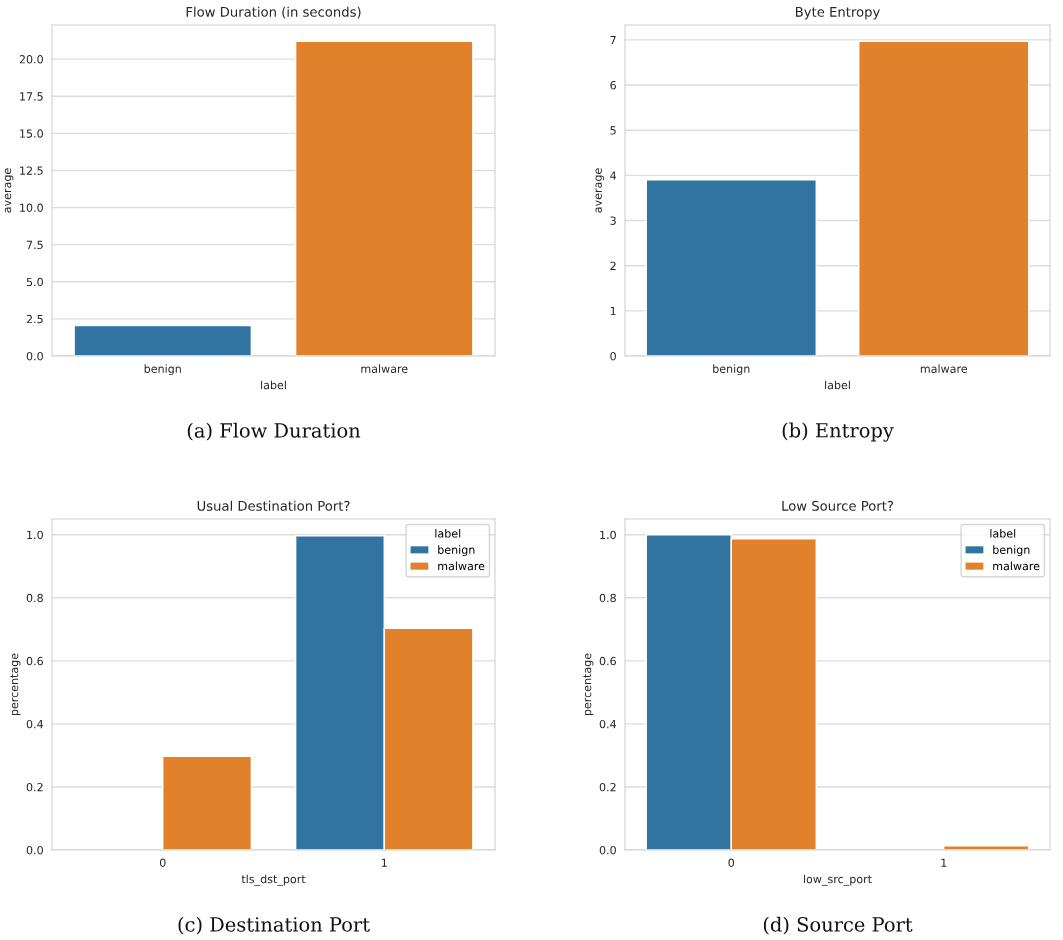 The width and height of the screenshot is (1063, 940). What do you see at coordinates (34, 245) in the screenshot?
I see `y-tick-label: 7.5` at bounding box center [34, 245].